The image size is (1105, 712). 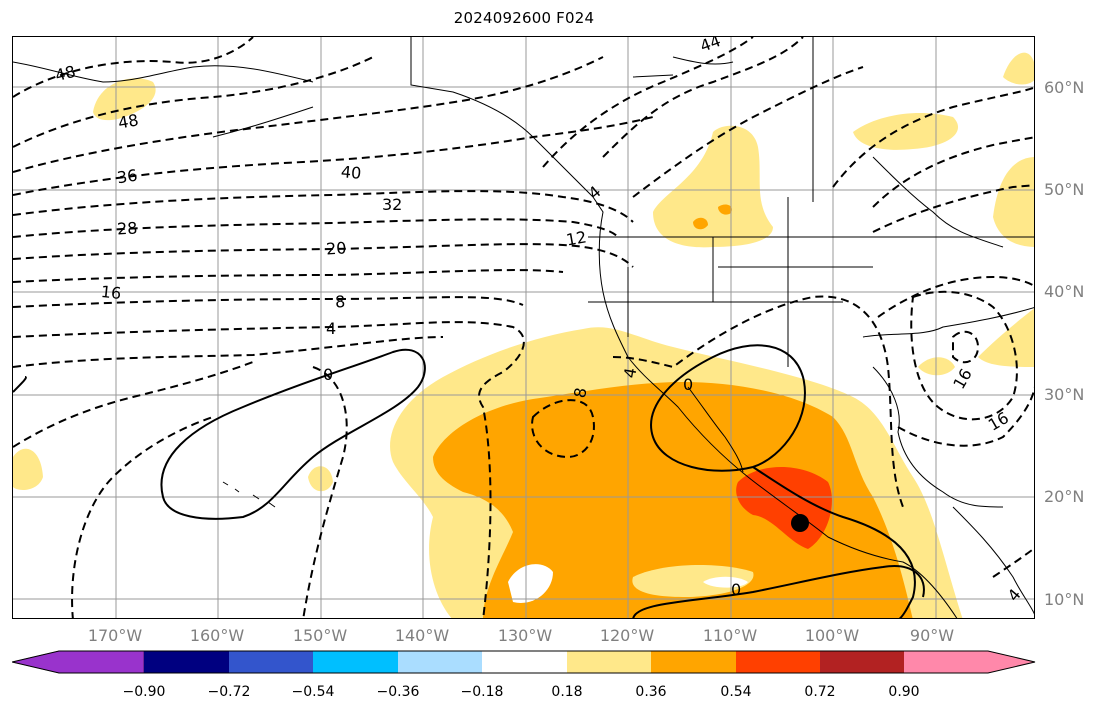 What do you see at coordinates (673, 500) in the screenshot?
I see `shade-medium-main` at bounding box center [673, 500].